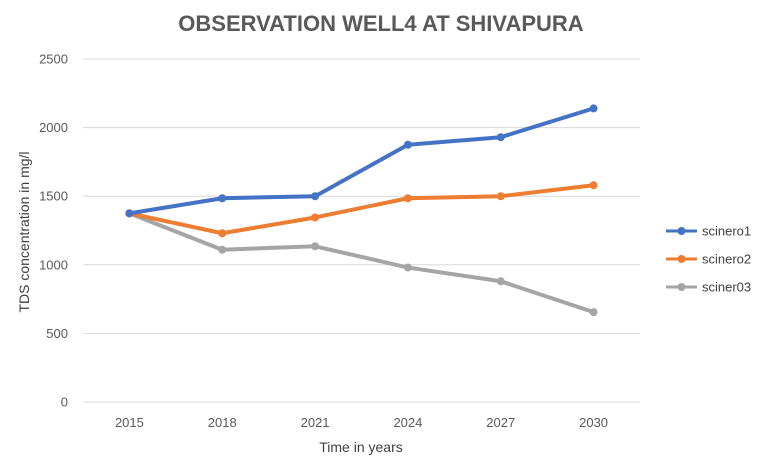  Describe the element at coordinates (407, 422) in the screenshot. I see `x-tick-label: 2024` at that location.